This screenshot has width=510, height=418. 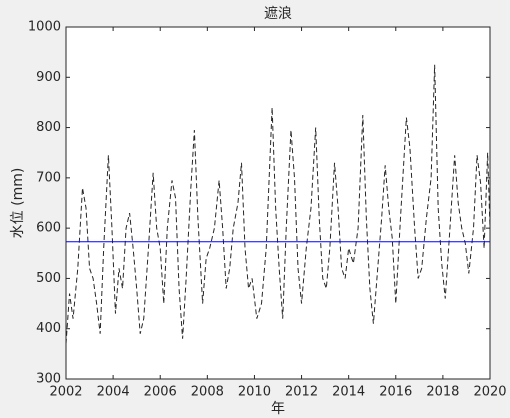 I want to click on x-tick-label: 2006, so click(x=160, y=392).